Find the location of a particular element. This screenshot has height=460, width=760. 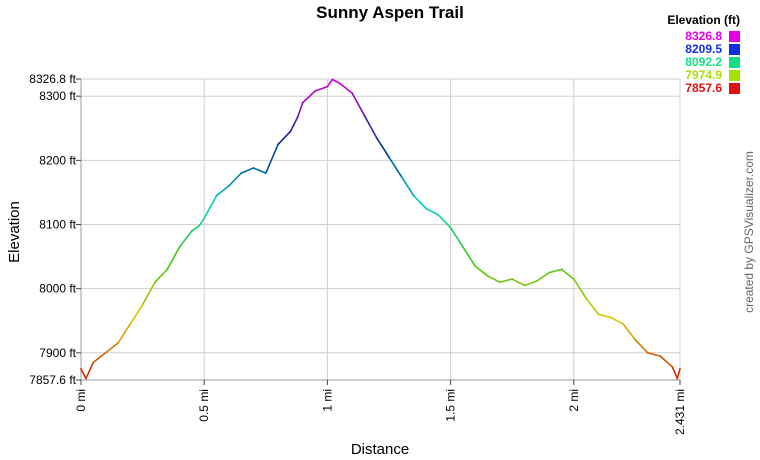

y-tick-label: 8200 ft is located at coordinates (57, 160).